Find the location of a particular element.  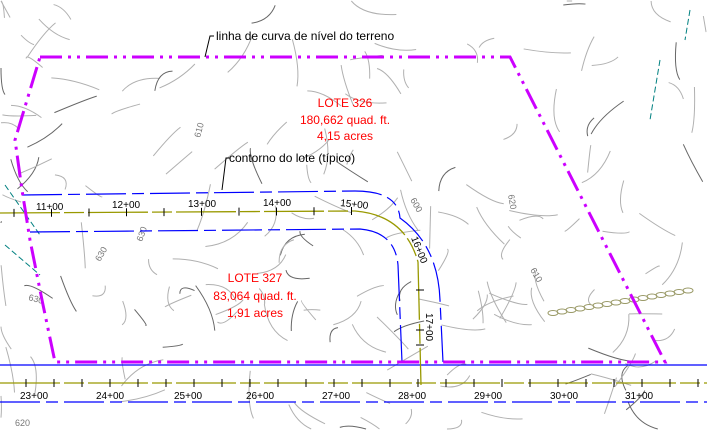

station-label: 26+00 is located at coordinates (260, 396).